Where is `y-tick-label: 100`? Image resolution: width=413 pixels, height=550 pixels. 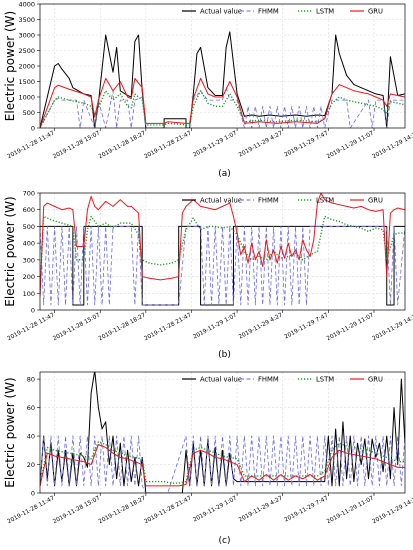 y-tick-label: 100 is located at coordinates (29, 294).